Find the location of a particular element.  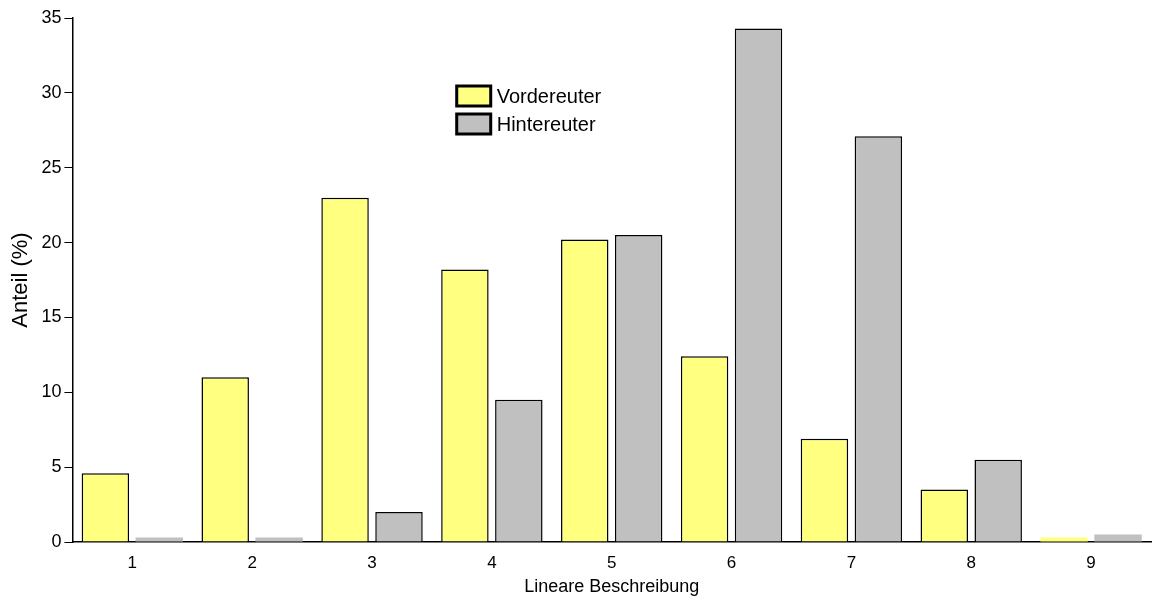

y-tick-label: 35 is located at coordinates (51, 16).